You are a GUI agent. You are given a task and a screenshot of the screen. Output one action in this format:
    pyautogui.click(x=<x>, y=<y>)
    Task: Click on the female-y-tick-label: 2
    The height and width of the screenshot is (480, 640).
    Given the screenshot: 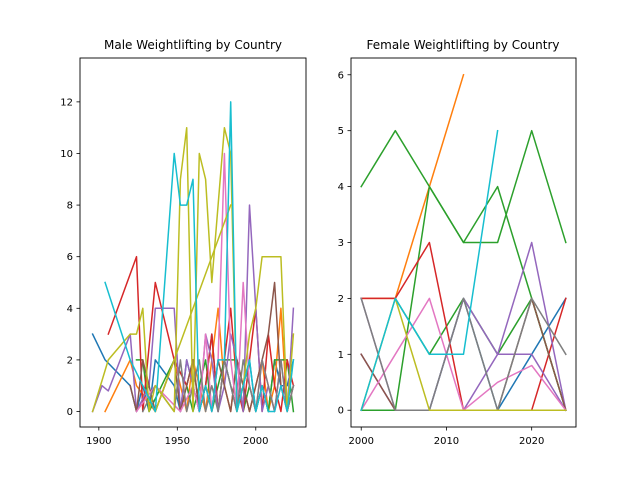 What is the action you would take?
    pyautogui.click(x=341, y=299)
    